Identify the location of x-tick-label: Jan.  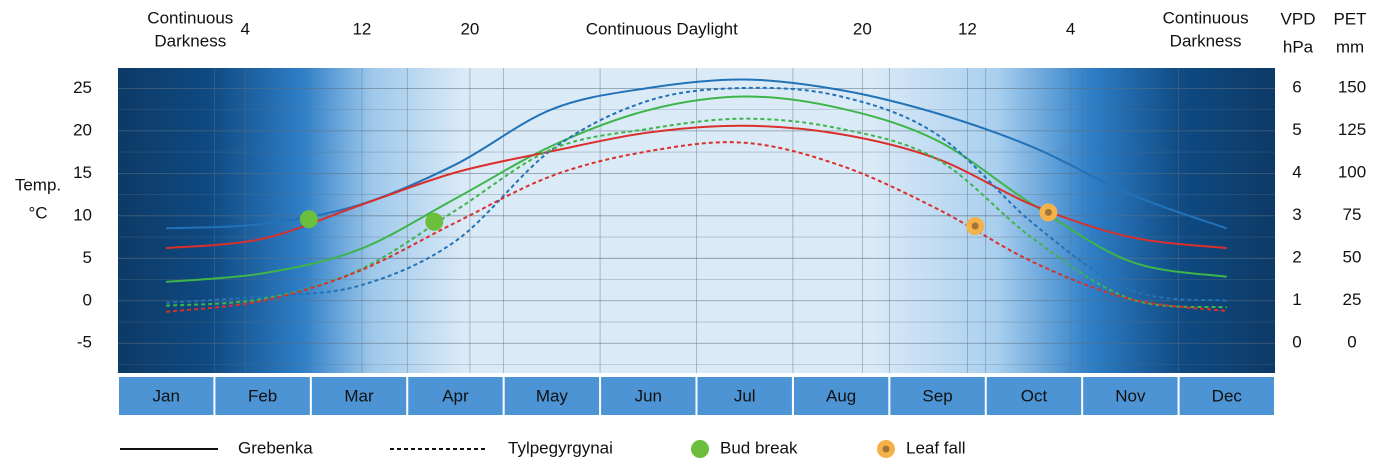
(165, 395).